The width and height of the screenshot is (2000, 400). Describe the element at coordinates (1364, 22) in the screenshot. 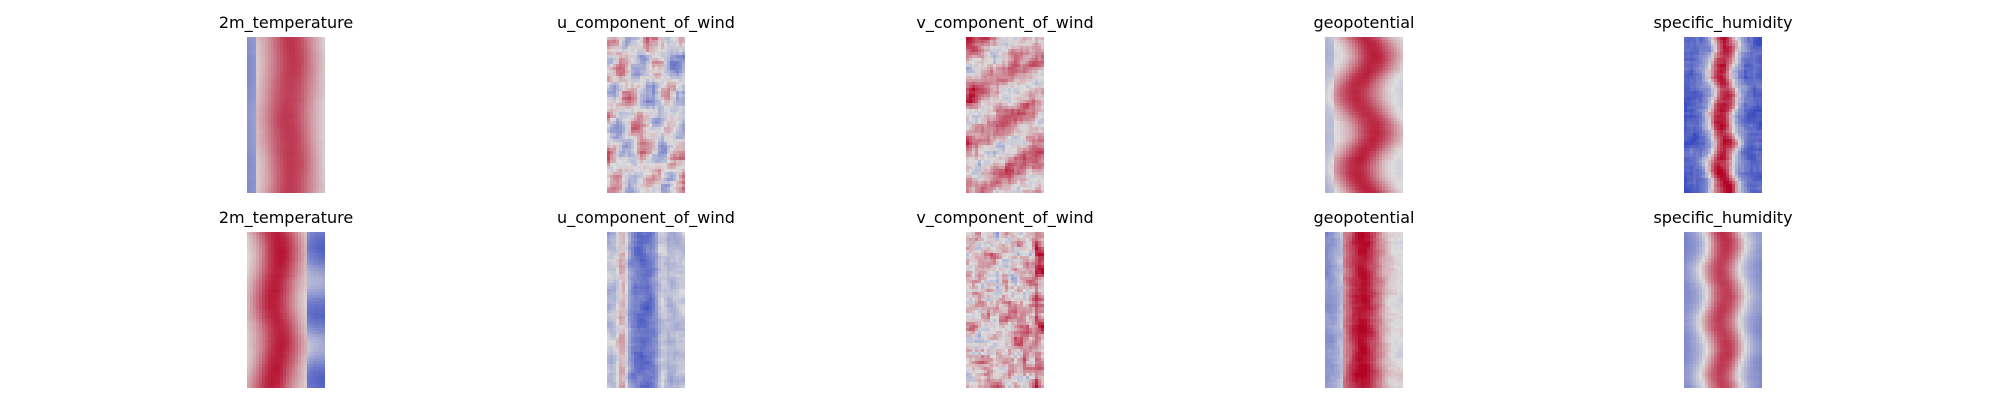

I see `panel-title: geopotential` at that location.